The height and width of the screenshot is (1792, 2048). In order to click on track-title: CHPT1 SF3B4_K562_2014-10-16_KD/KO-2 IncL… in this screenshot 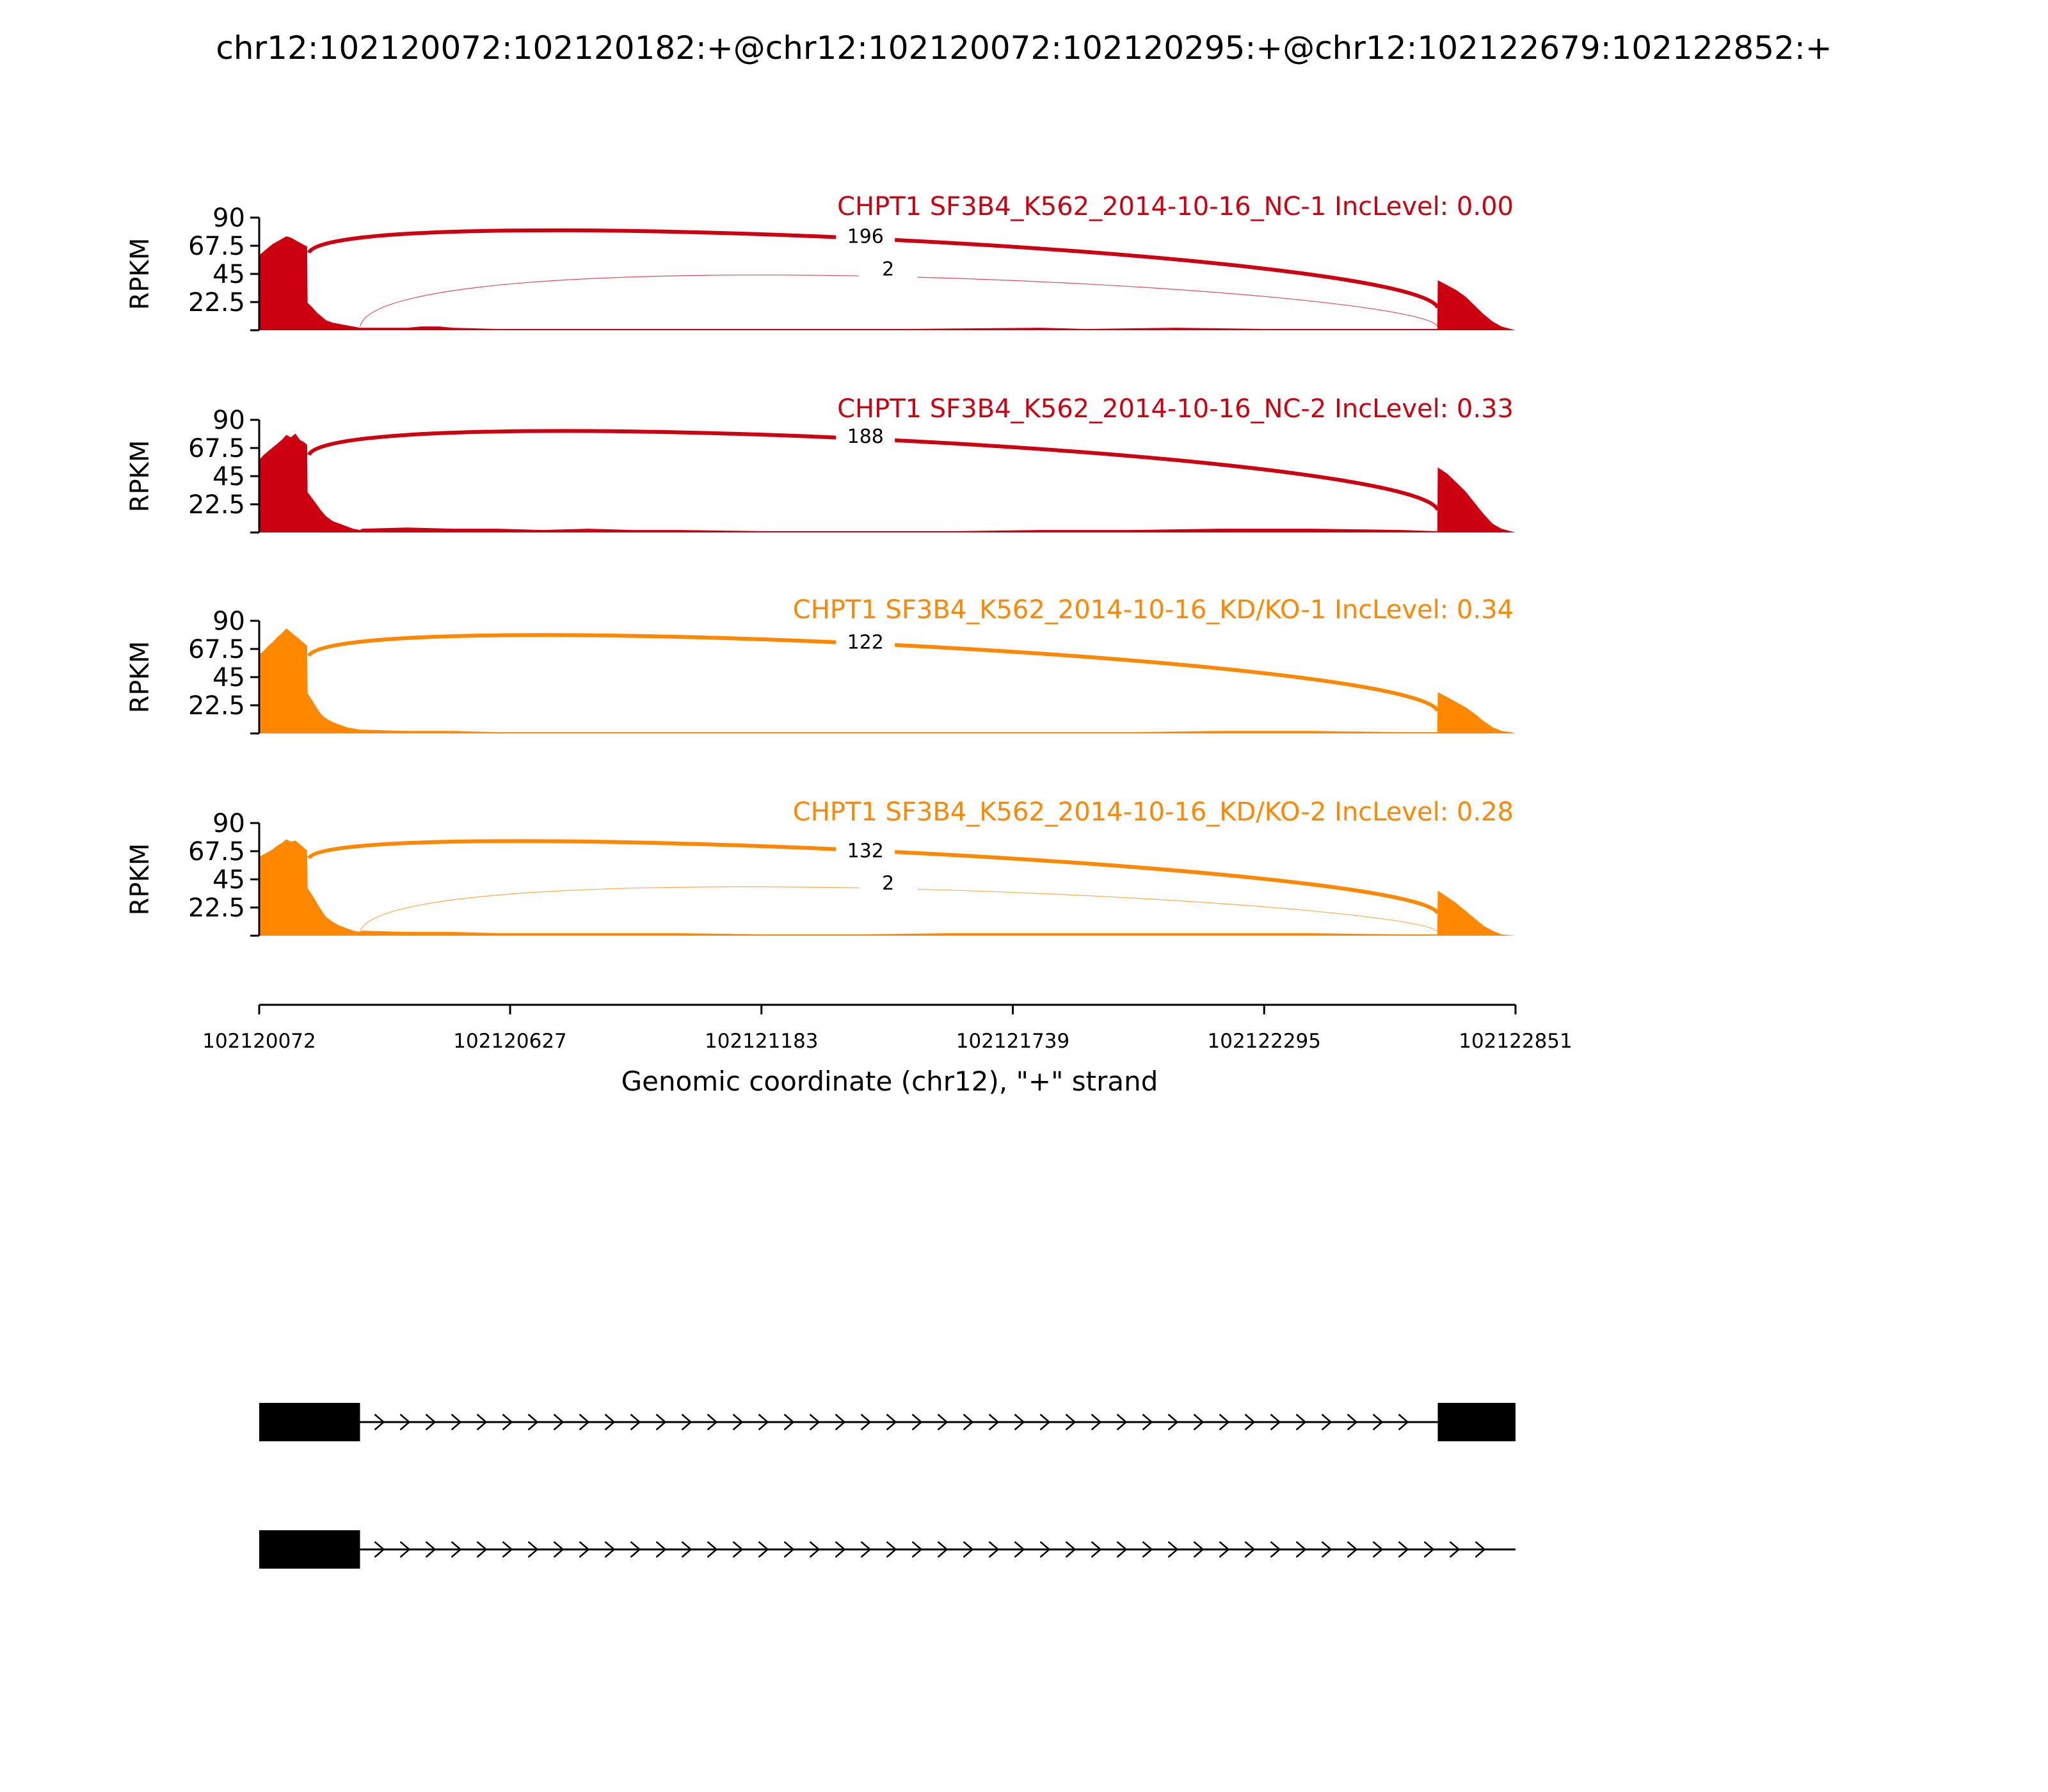, I will do `click(1153, 812)`.